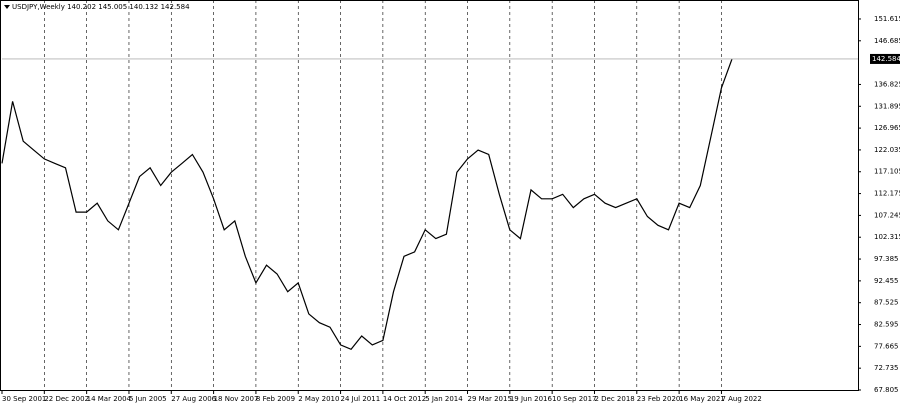  I want to click on y-tick-label: 112.175, so click(887, 194).